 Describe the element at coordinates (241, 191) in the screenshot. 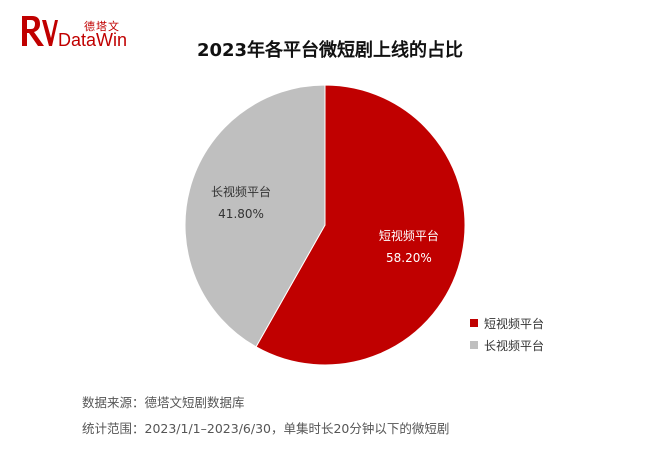

I see `slice-name: 长视频平台` at that location.